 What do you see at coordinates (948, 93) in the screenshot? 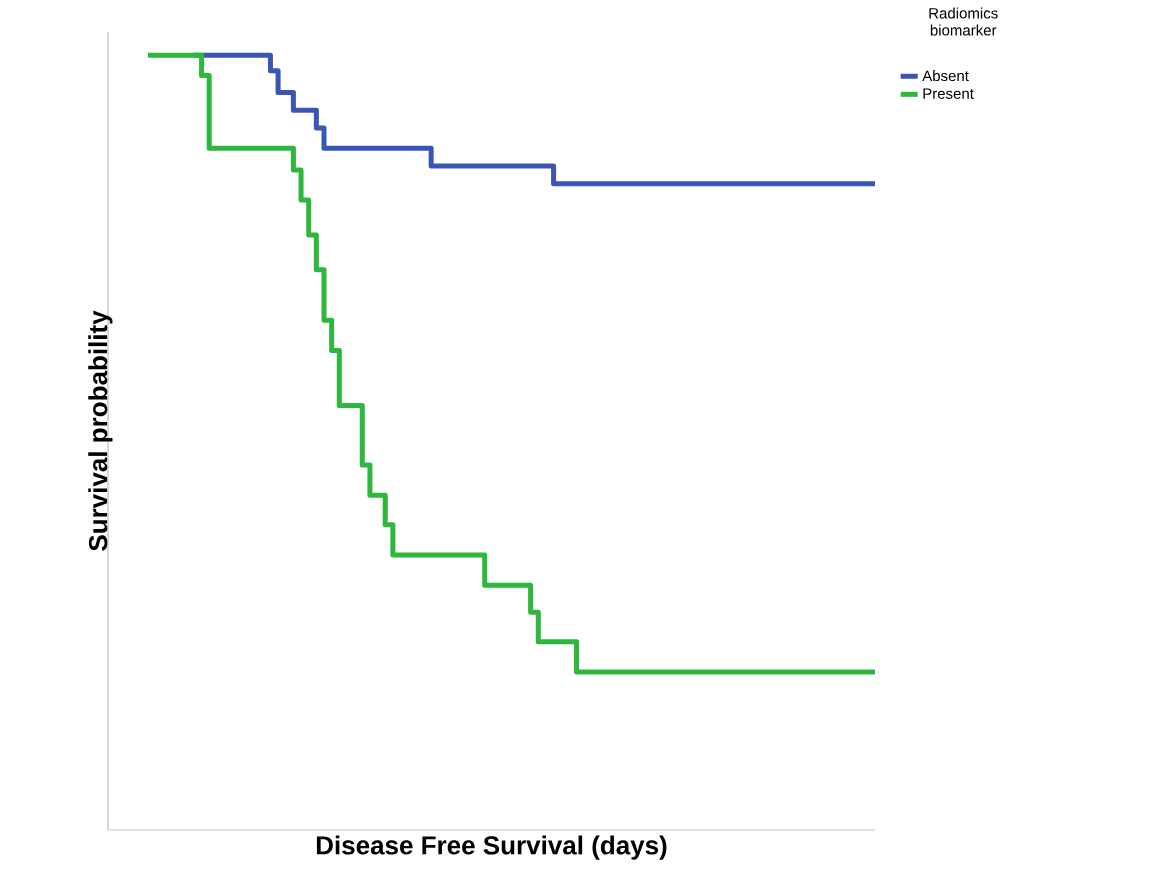
I see `legend-label: Present` at bounding box center [948, 93].